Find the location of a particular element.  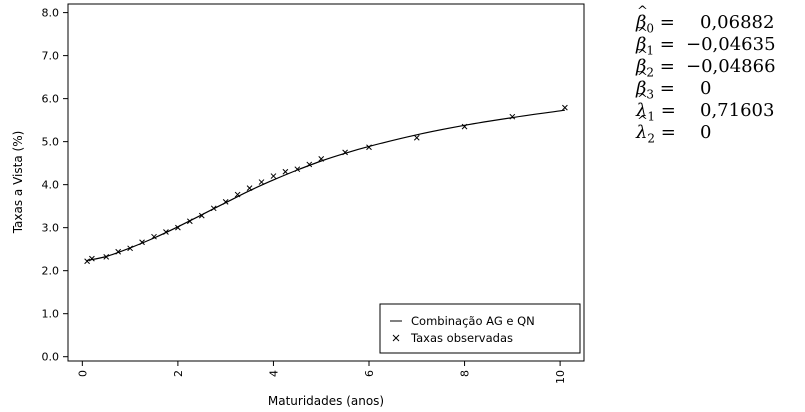

y-tick-label: 0.0 is located at coordinates (51, 357).